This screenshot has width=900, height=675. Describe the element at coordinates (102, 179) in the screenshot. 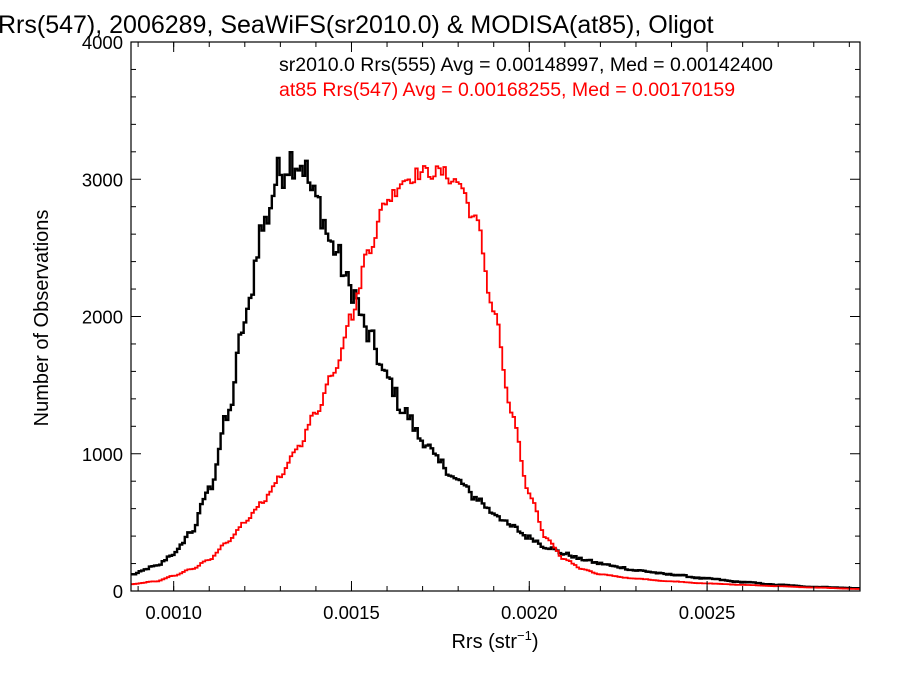

I see `y-tick-label: 3000` at that location.